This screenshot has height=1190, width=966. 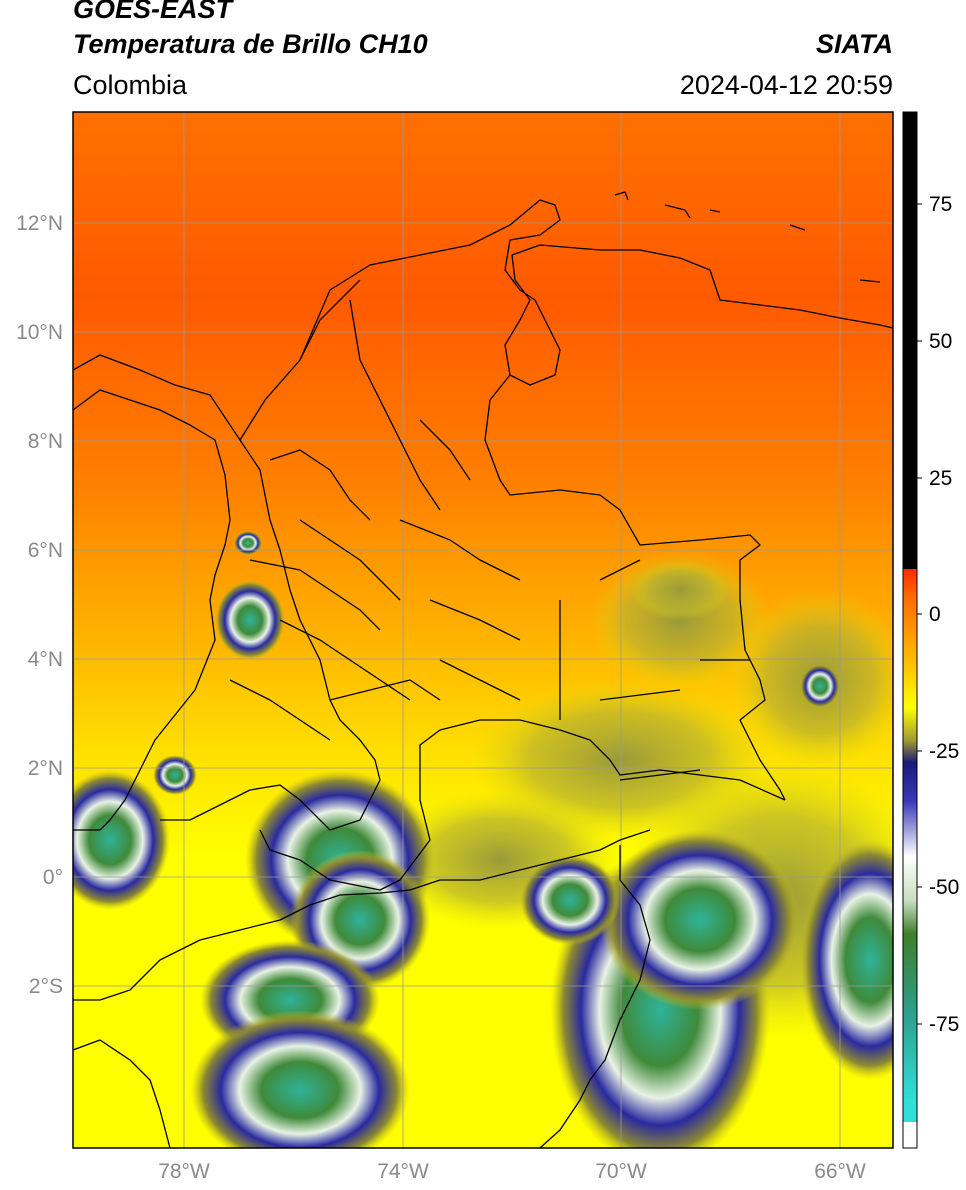 What do you see at coordinates (854, 44) in the screenshot?
I see `agency-label: SIATA` at bounding box center [854, 44].